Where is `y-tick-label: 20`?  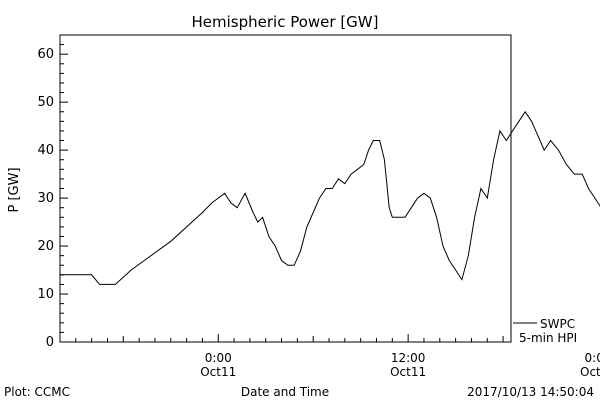
y-tick-label: 20 is located at coordinates (45, 246).